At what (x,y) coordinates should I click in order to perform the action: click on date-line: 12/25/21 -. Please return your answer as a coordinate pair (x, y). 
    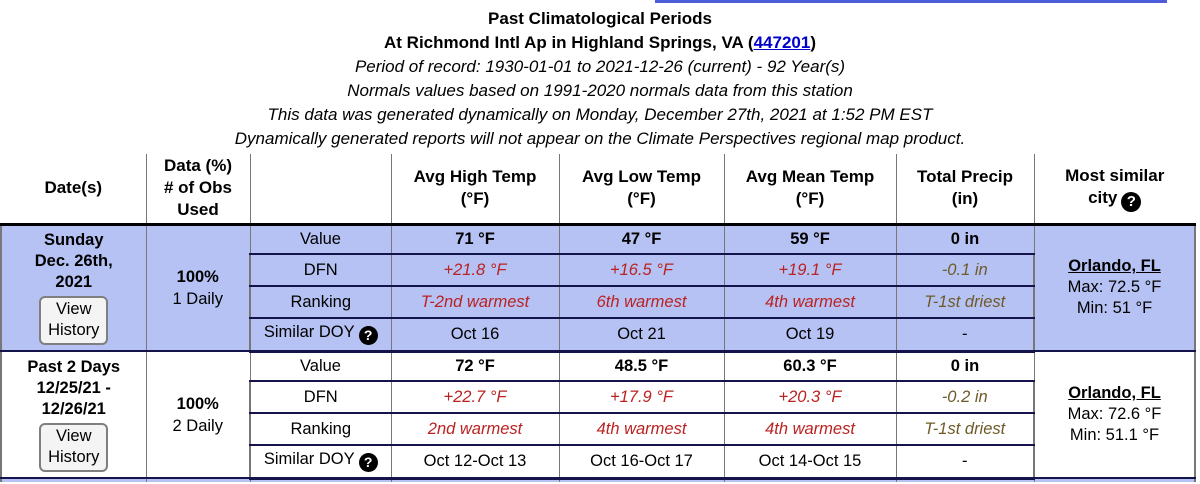
    Looking at the image, I should click on (73, 388).